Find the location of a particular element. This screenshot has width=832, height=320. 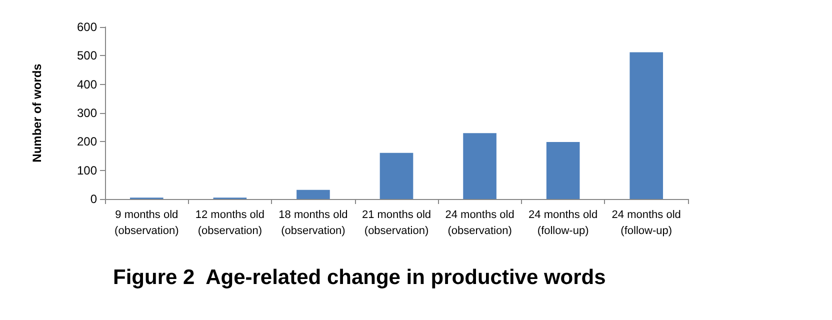

x-tick-label: 18 months old (observation) is located at coordinates (313, 223).